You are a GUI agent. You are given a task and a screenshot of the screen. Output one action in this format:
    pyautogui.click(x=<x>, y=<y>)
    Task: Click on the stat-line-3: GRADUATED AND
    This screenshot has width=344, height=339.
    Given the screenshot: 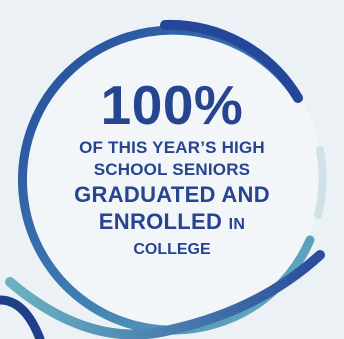 What is the action you would take?
    pyautogui.click(x=172, y=194)
    